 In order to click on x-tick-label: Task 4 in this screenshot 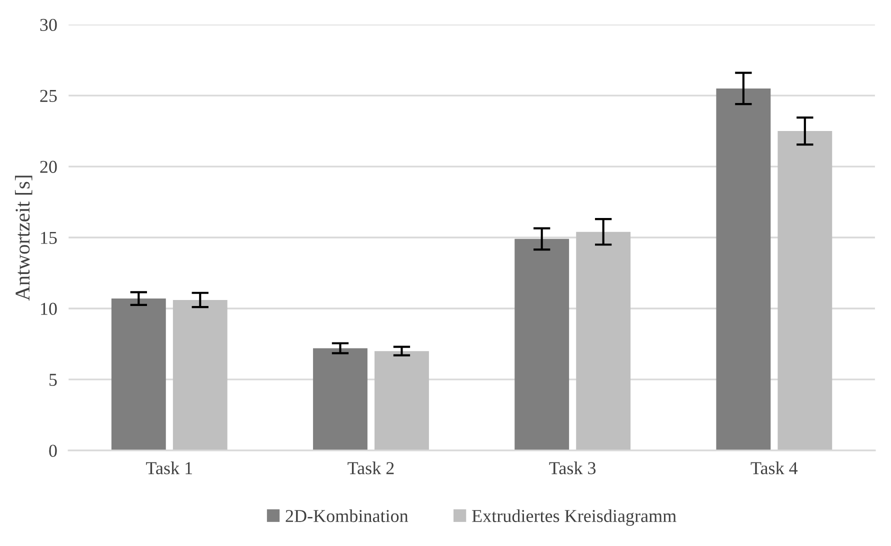, I will do `click(774, 468)`.